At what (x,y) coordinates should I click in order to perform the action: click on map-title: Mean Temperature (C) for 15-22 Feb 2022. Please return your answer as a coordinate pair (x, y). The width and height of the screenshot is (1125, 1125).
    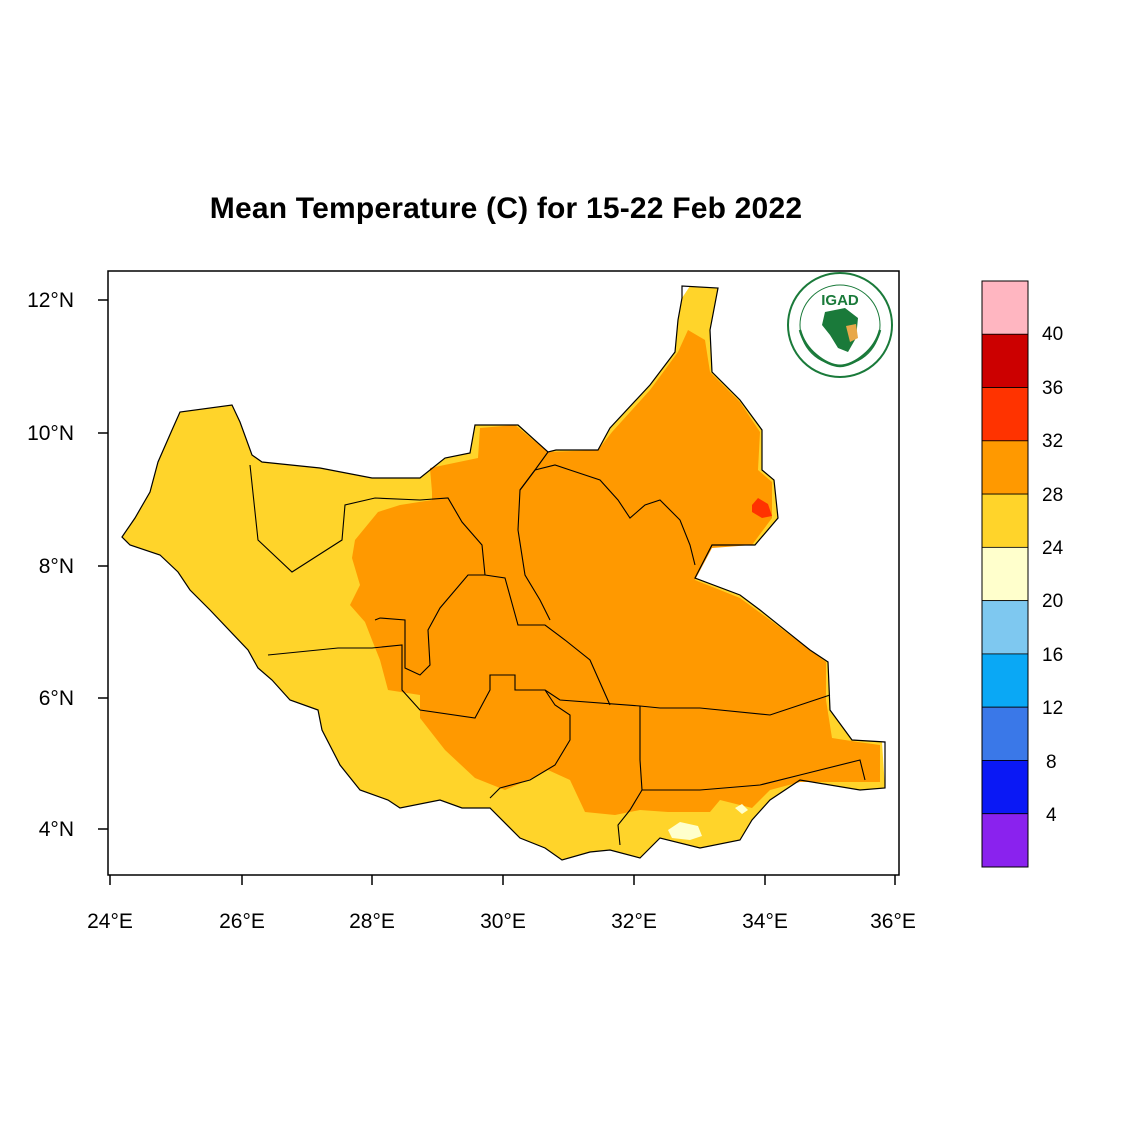
    Looking at the image, I should click on (506, 208).